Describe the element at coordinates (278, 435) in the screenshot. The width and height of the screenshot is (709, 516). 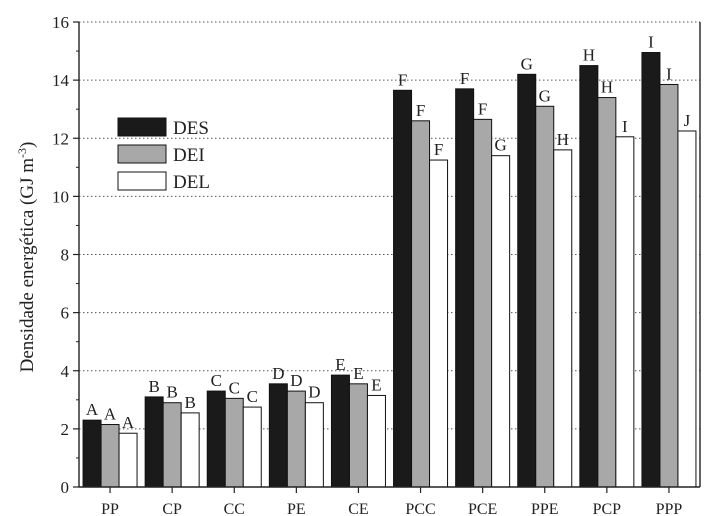
I see `bar-des-pe` at that location.